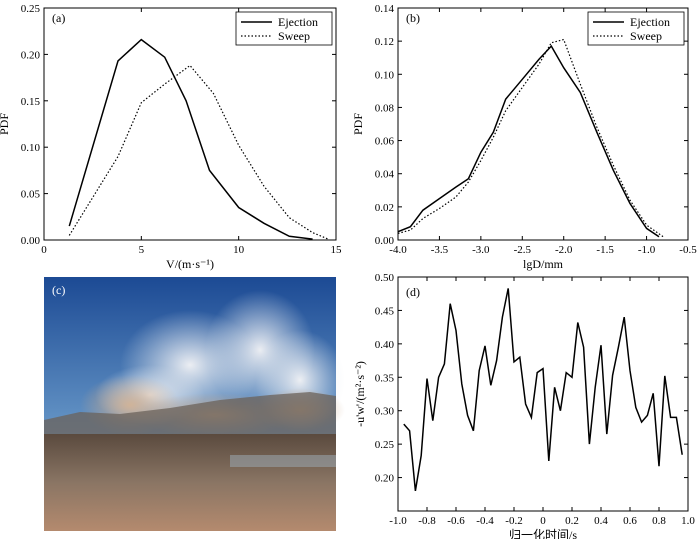 This screenshot has width=700, height=539. Describe the element at coordinates (385, 311) in the screenshot. I see `y-tick-label: 0.45` at that location.